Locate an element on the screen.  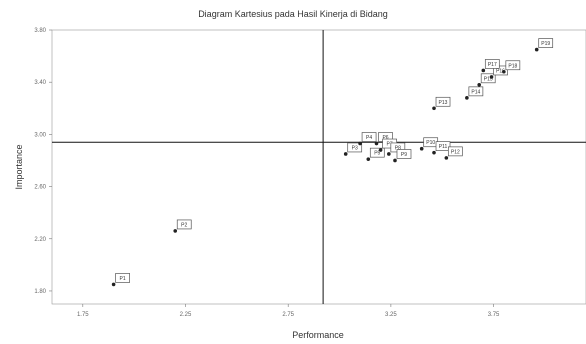
y-tick-label: 2.60 is located at coordinates (40, 188).